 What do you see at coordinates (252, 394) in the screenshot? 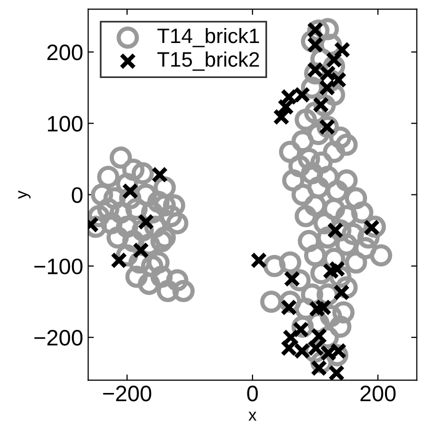
I see `x-tick-label: 0` at bounding box center [252, 394].